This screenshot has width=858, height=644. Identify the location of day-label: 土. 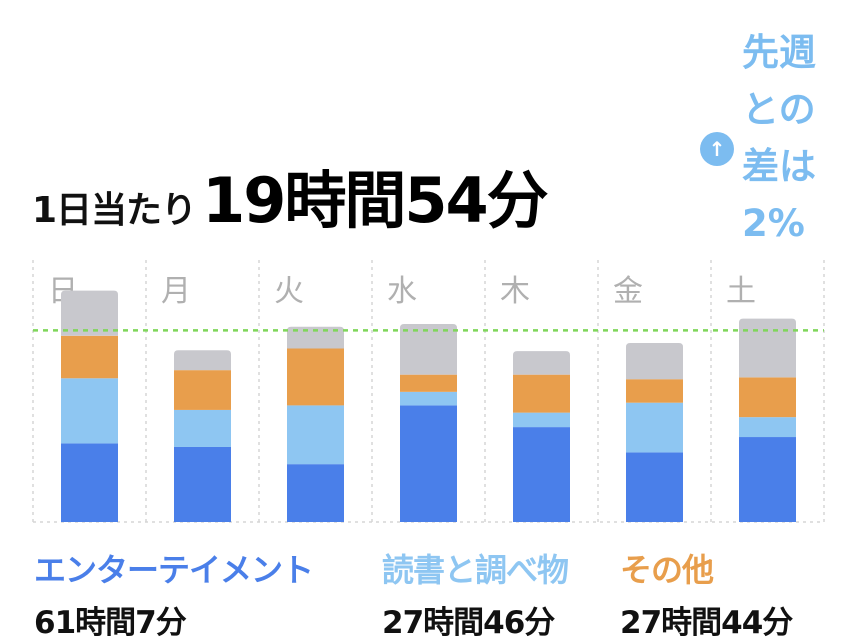
(741, 291).